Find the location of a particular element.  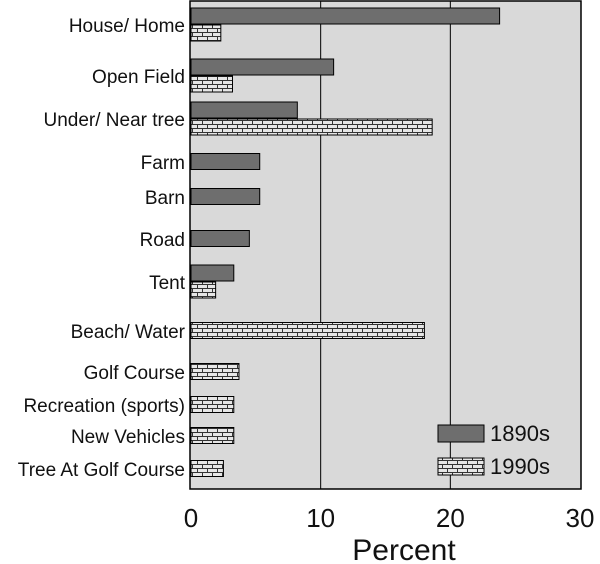

category-label: Recreation (sports) is located at coordinates (104, 406).